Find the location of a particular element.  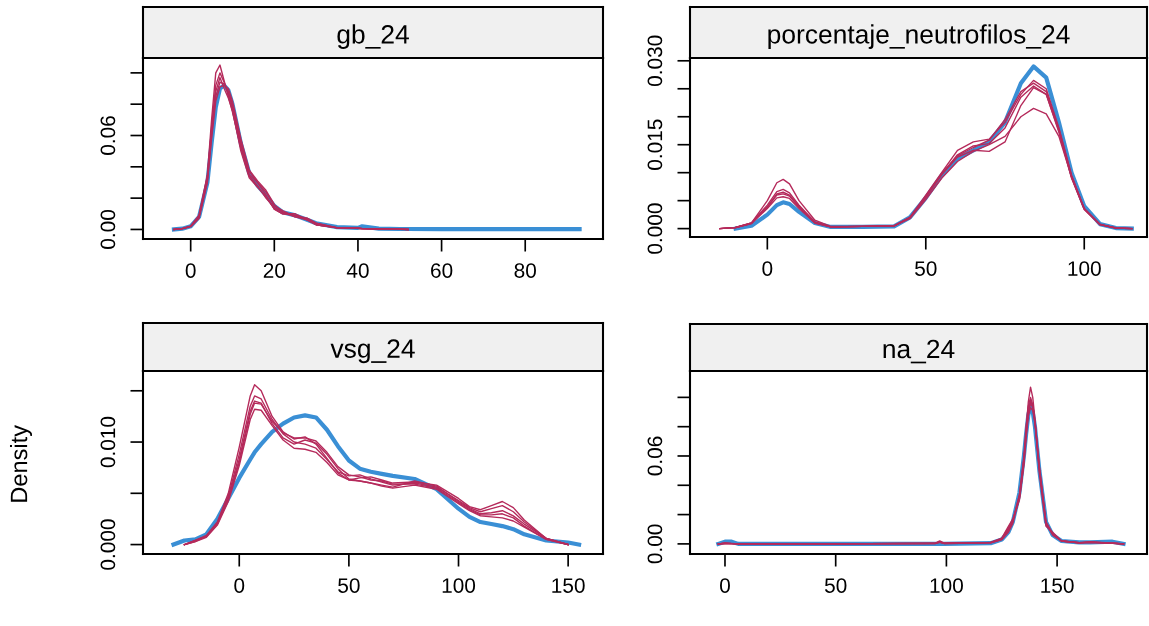

y-tick-label: 0.015 is located at coordinates (655, 144).